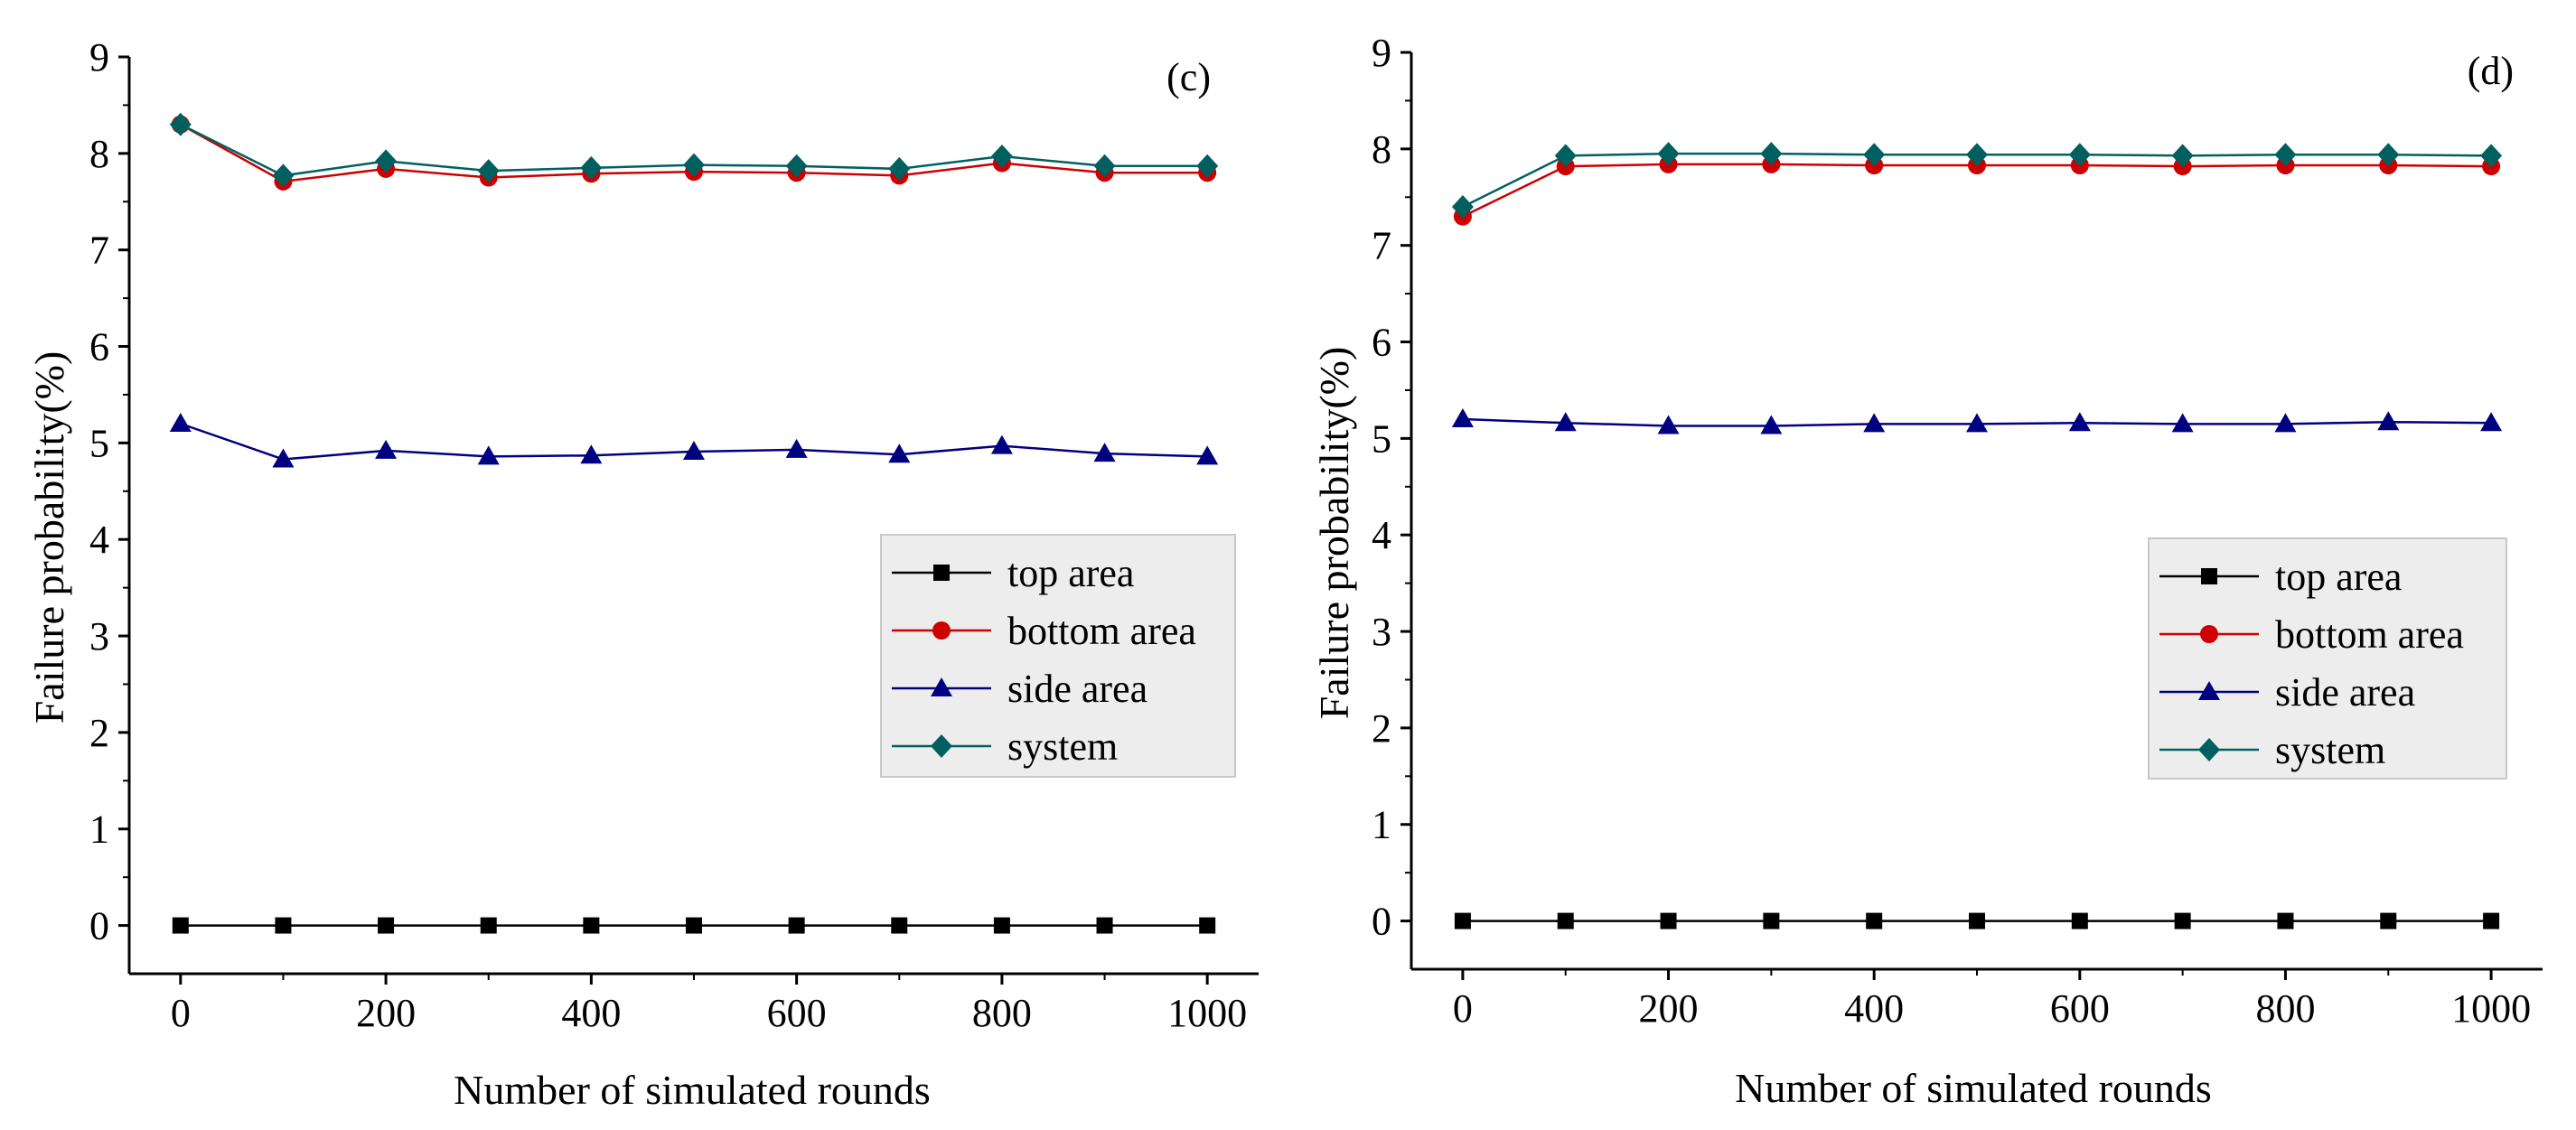 The image size is (2576, 1130). I want to click on panel-label: (d), so click(2491, 71).